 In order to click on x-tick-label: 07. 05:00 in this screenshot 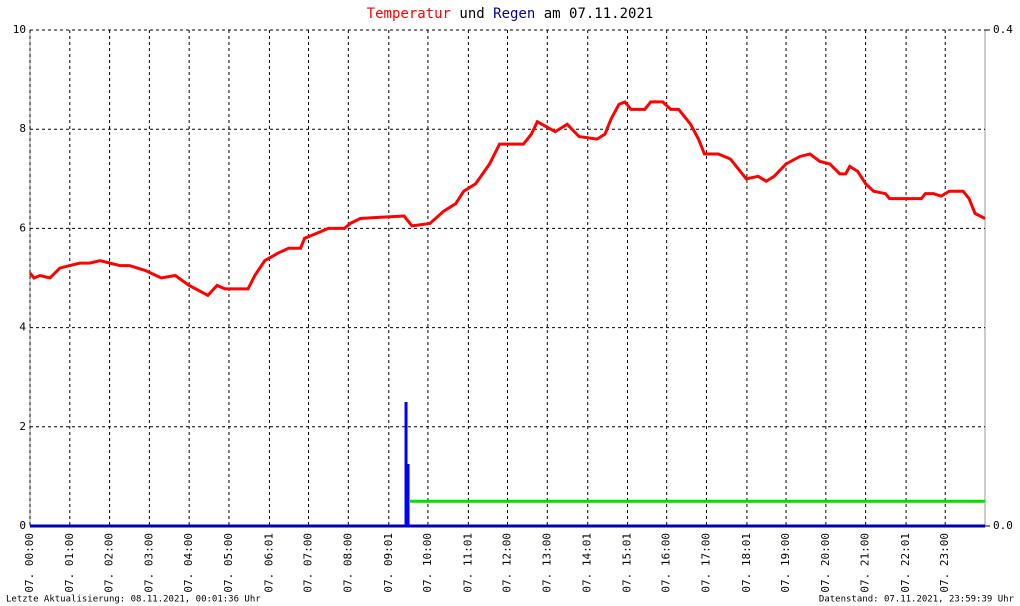, I will do `click(228, 563)`.